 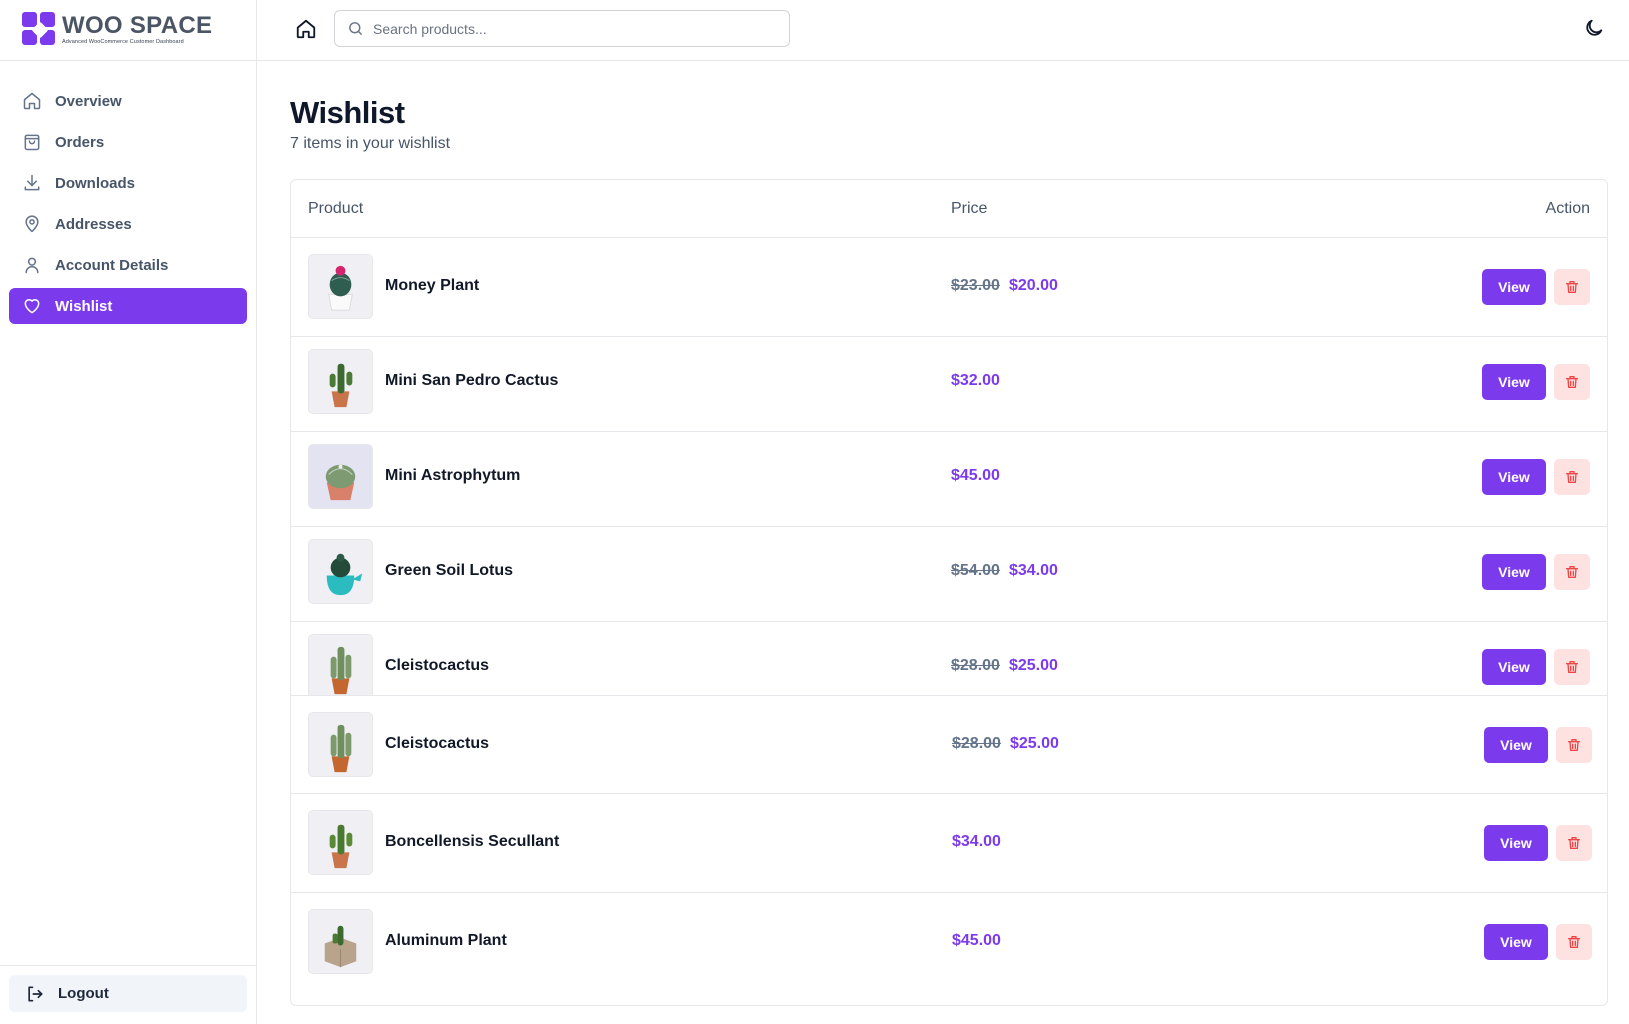 I want to click on logout-button: Logout, so click(x=128, y=993).